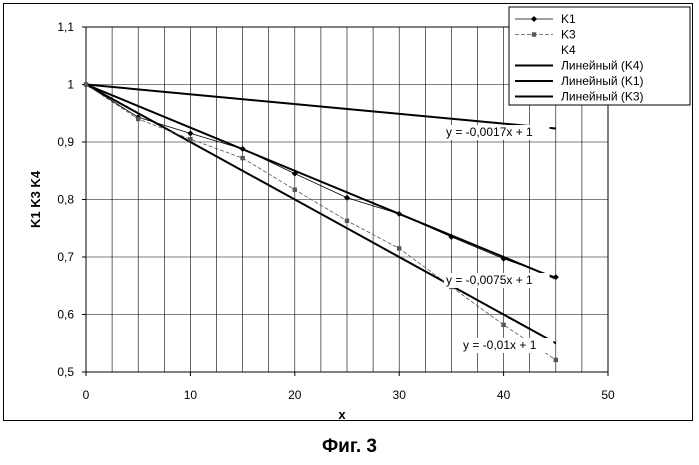 Image resolution: width=699 pixels, height=465 pixels. I want to click on x-tick-label: 30, so click(400, 395).